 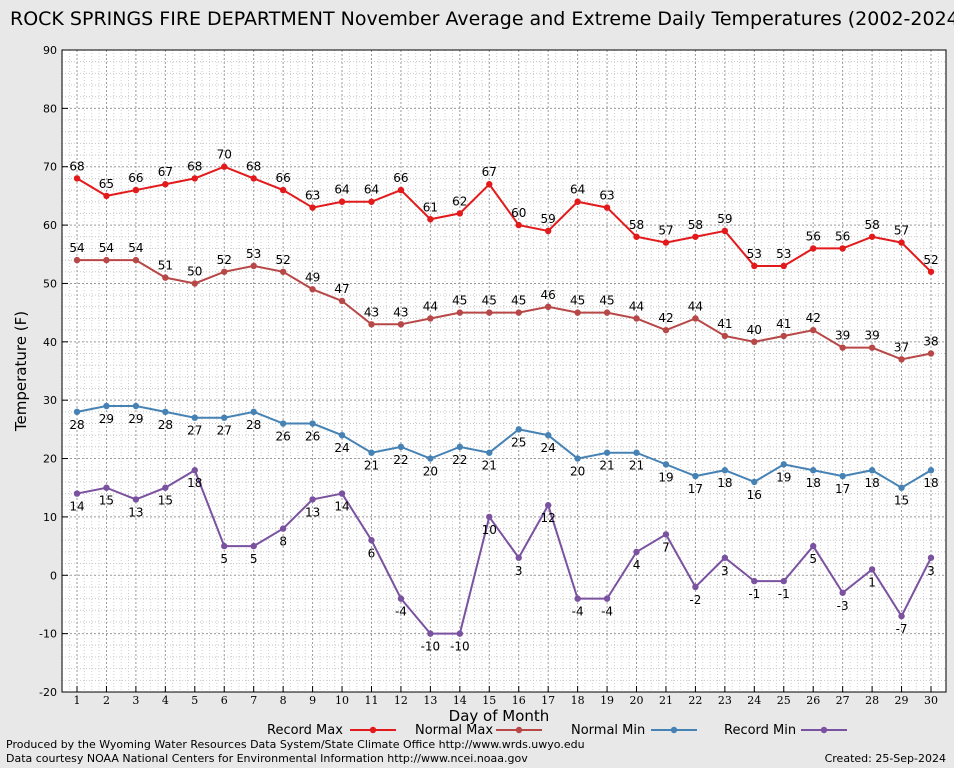 I want to click on y-tick-label: 0, so click(x=53, y=575).